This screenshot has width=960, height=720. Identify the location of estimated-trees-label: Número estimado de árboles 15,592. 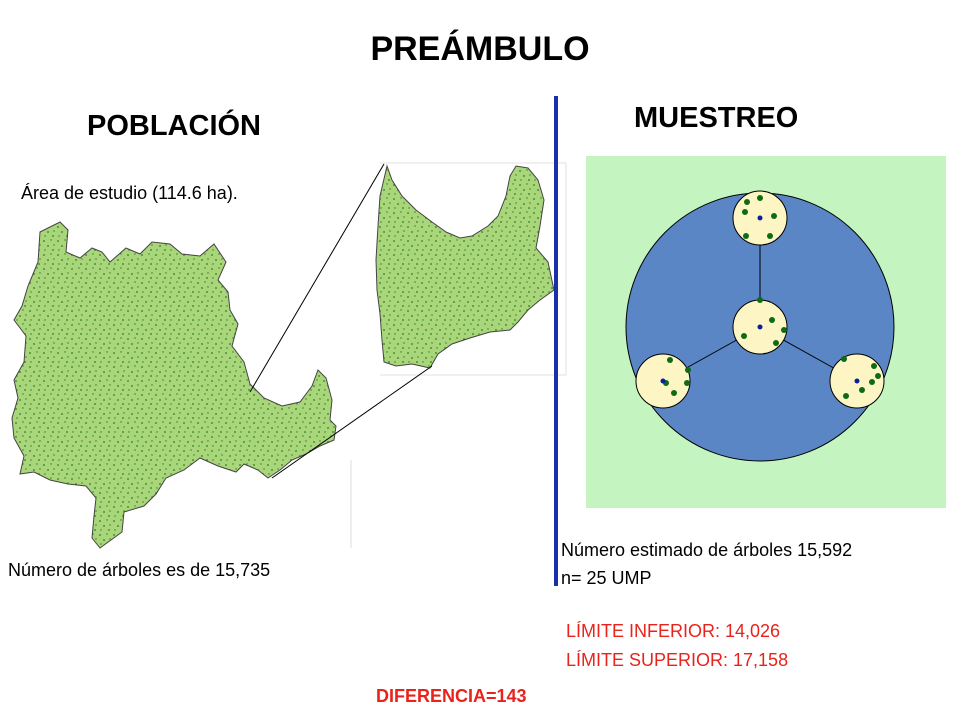
(707, 550).